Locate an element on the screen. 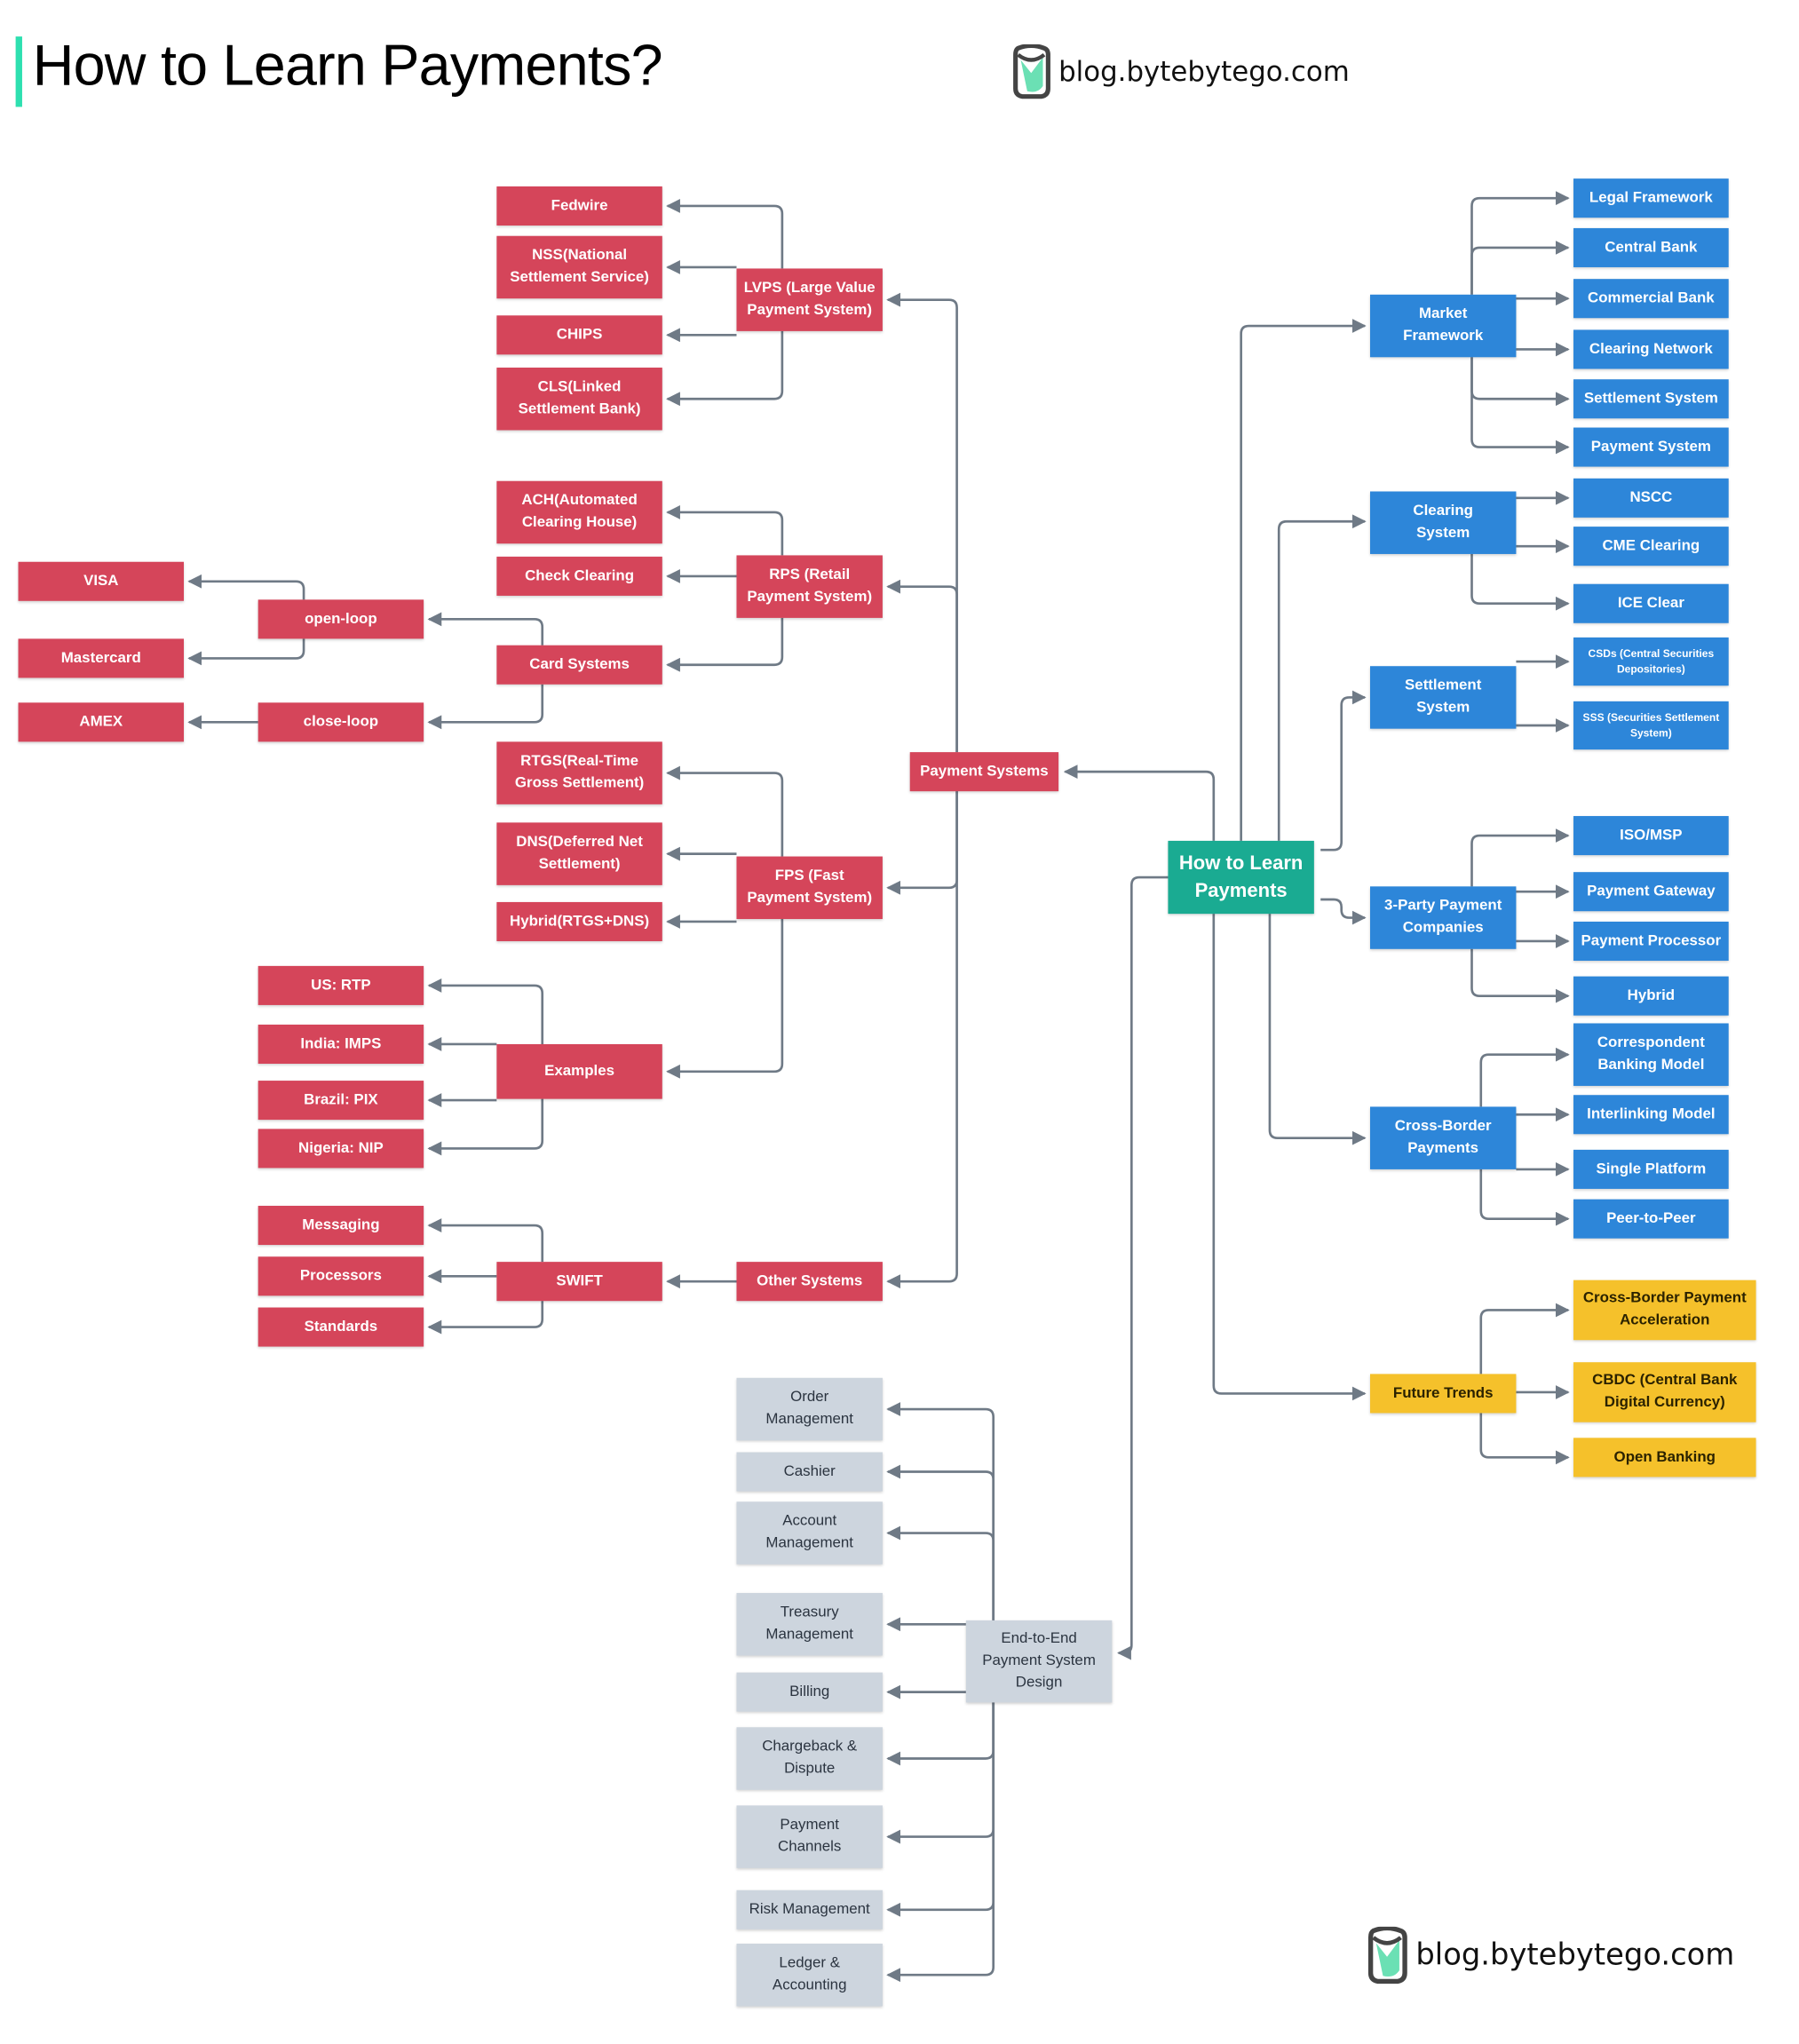  node-hybrid: Hybrid is located at coordinates (1651, 996).